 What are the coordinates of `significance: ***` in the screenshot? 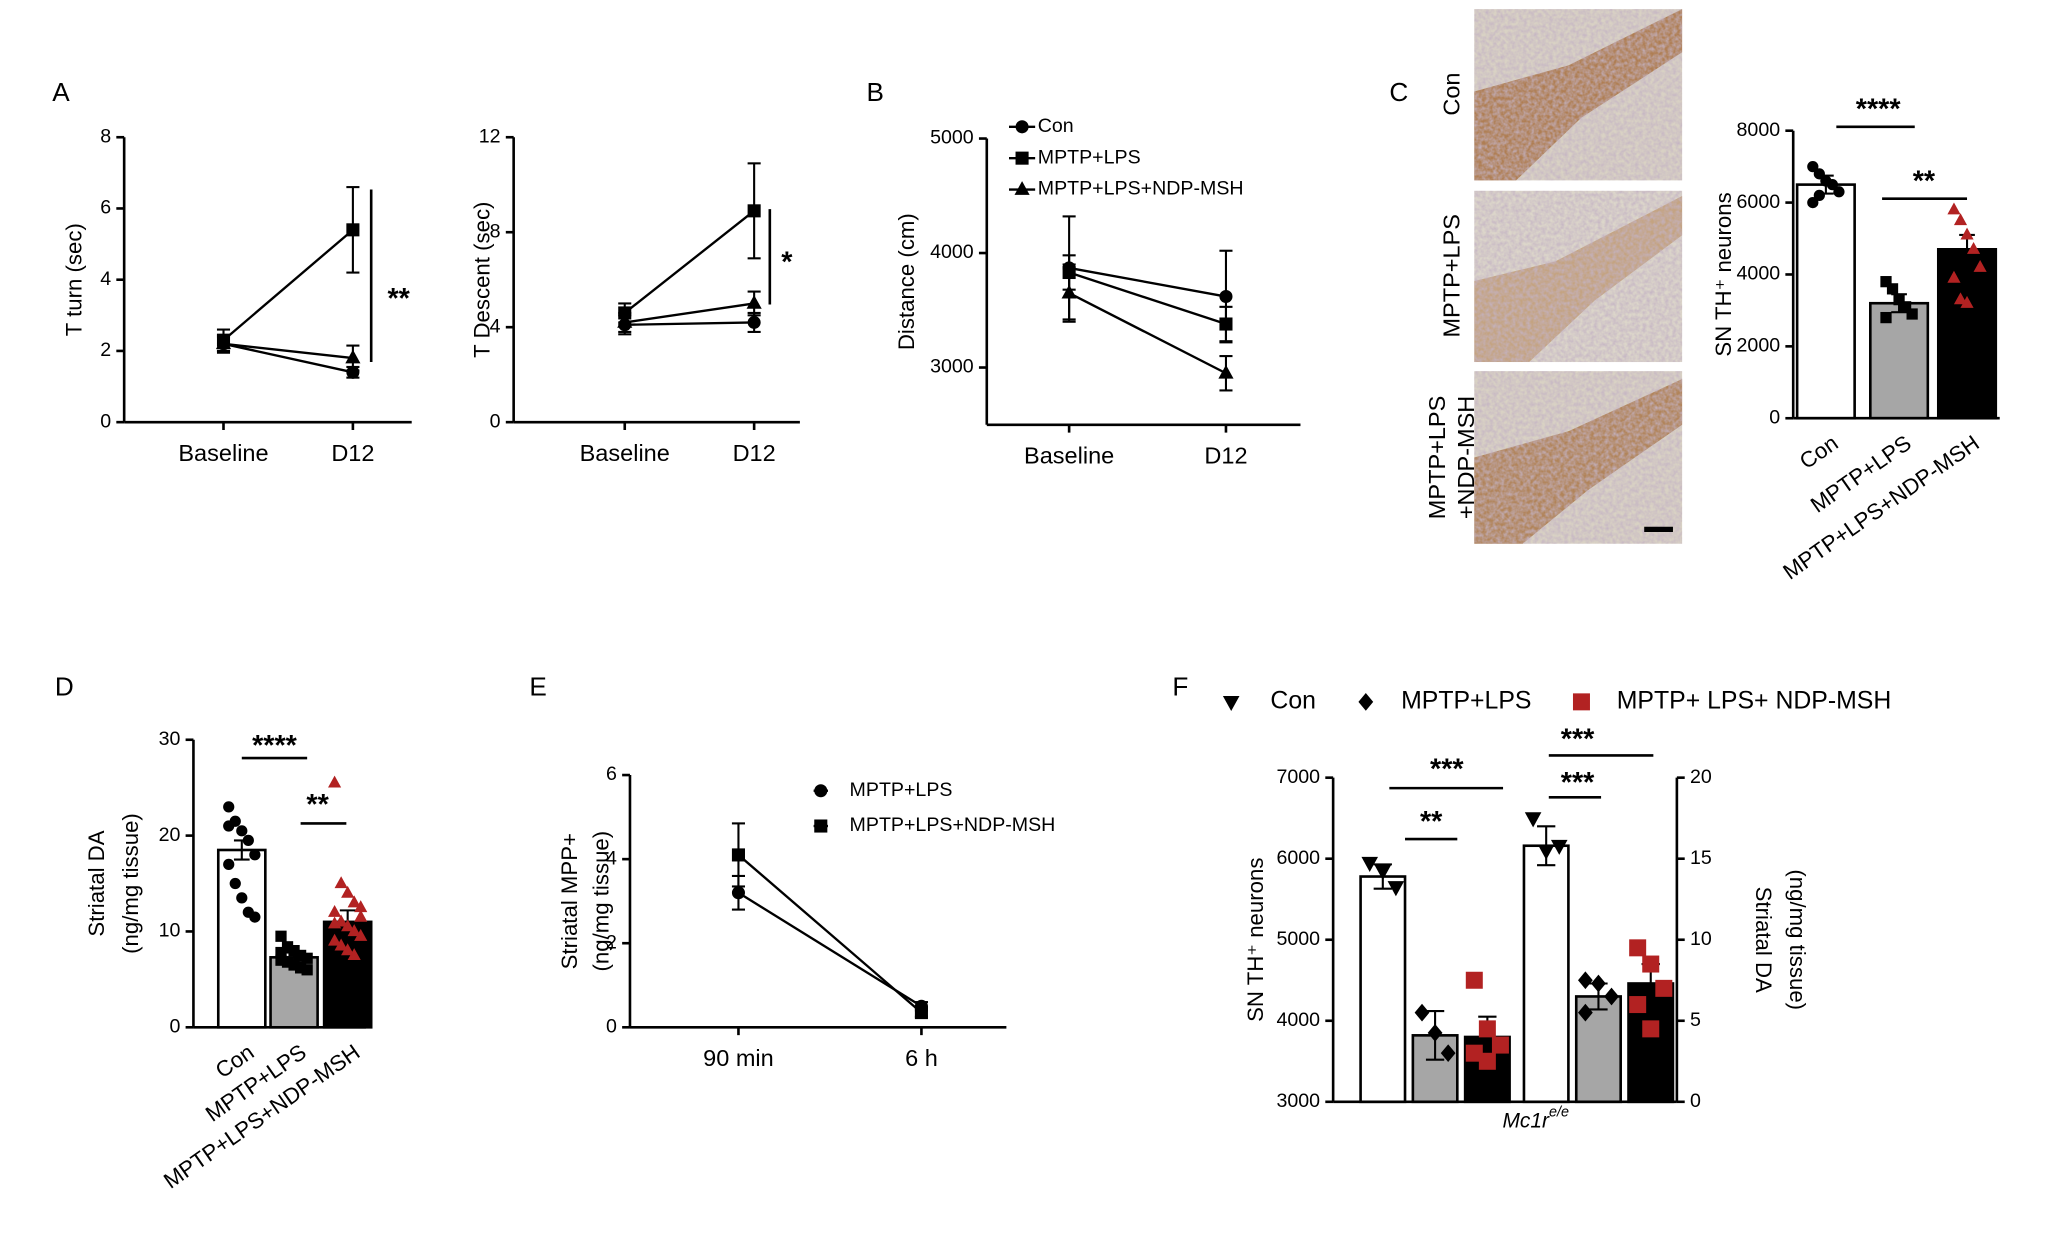 It's located at (1578, 740).